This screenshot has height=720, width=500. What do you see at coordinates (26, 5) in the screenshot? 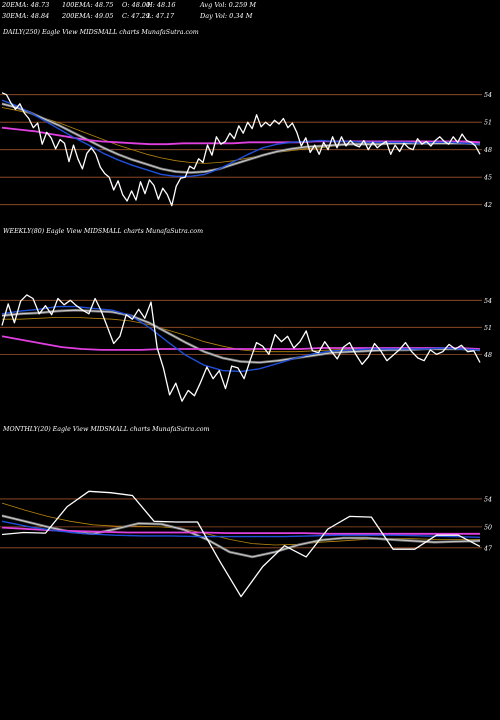
I see `header-ema20: 20EMA: 48.73` at bounding box center [26, 5].